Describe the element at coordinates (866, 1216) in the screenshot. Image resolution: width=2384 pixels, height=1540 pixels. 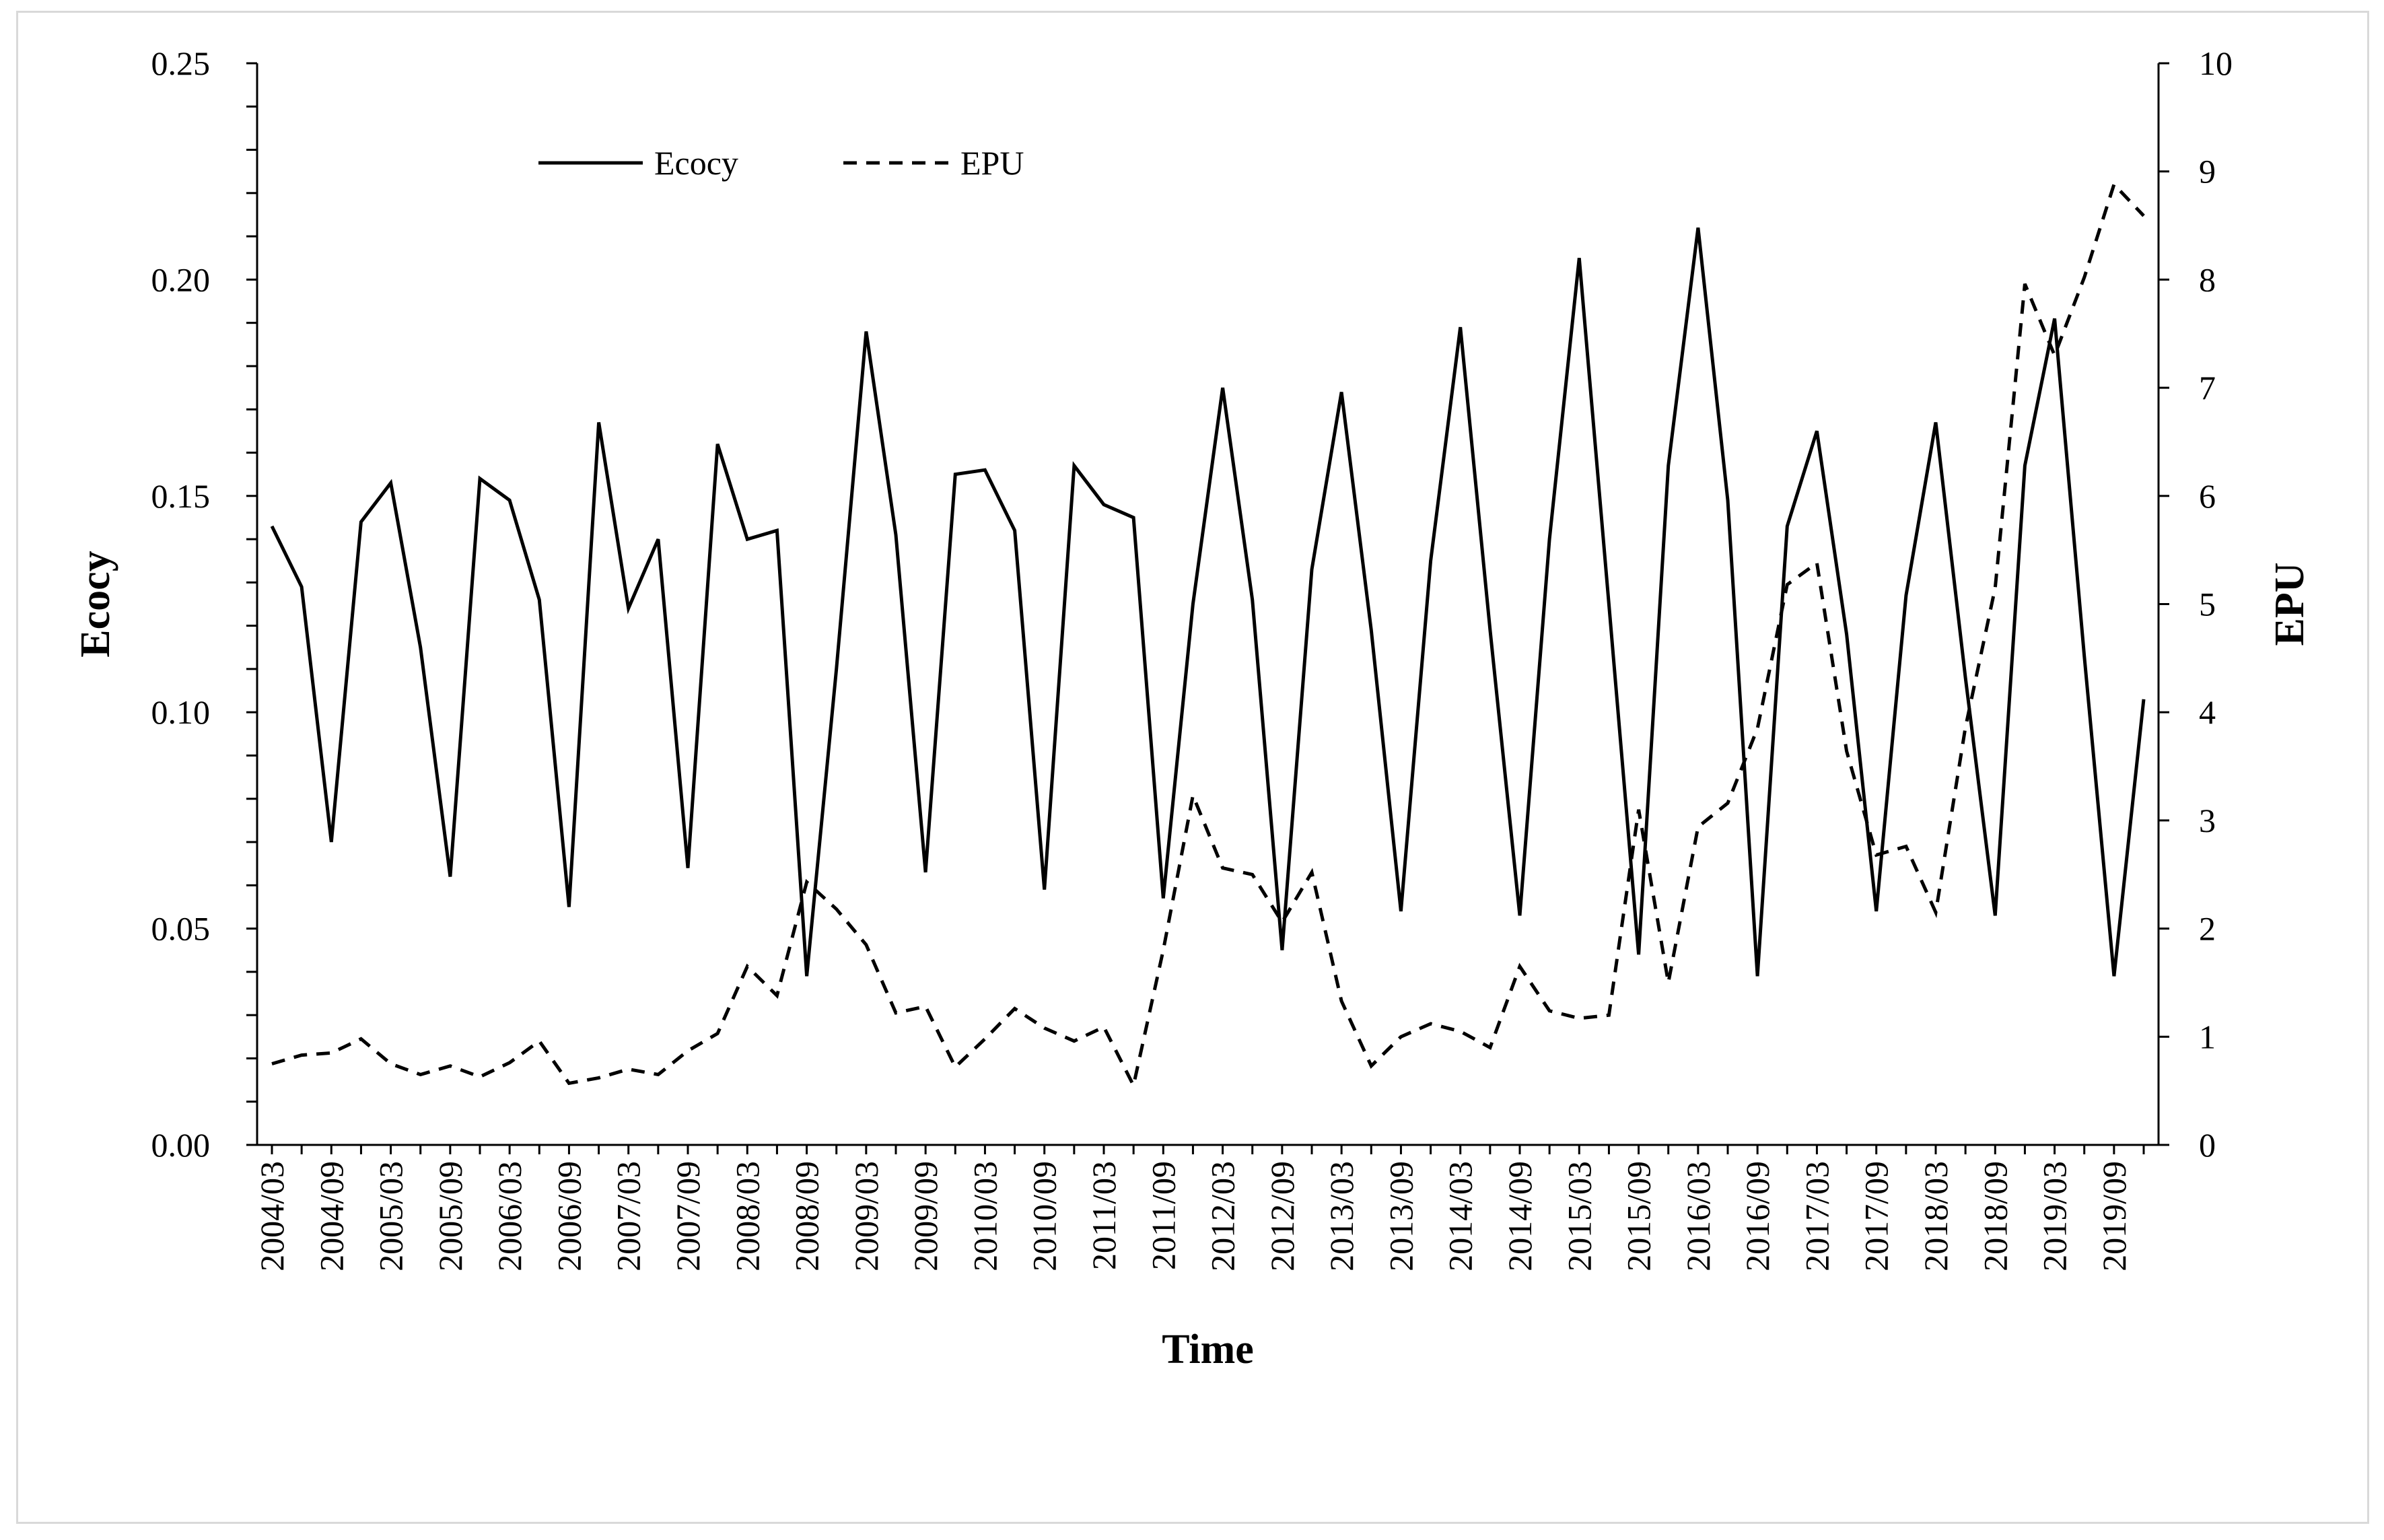
I see `x-tick-label: 2009/03` at that location.